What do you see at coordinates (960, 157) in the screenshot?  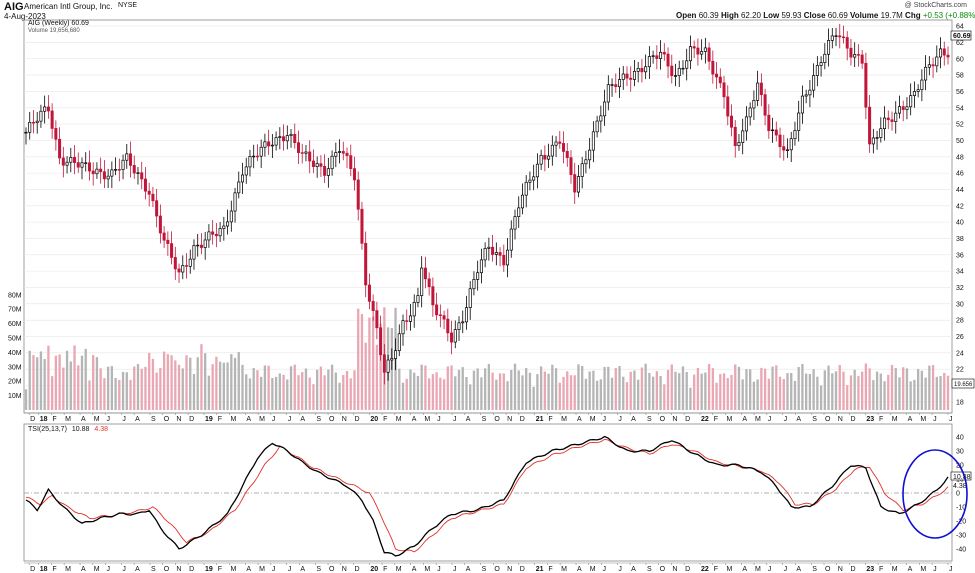 I see `price-tick-label: 48` at bounding box center [960, 157].